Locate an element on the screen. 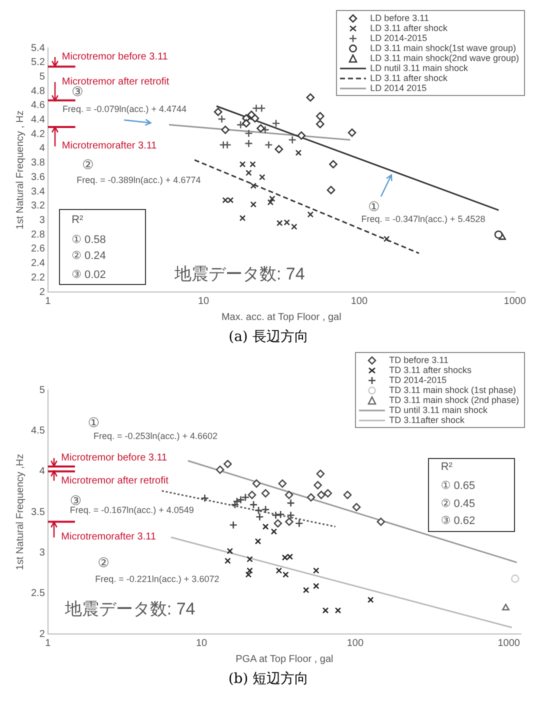 This screenshot has width=537, height=713. annotation: Freq. = -0.221ln(acc.) + 3.6072 is located at coordinates (157, 580).